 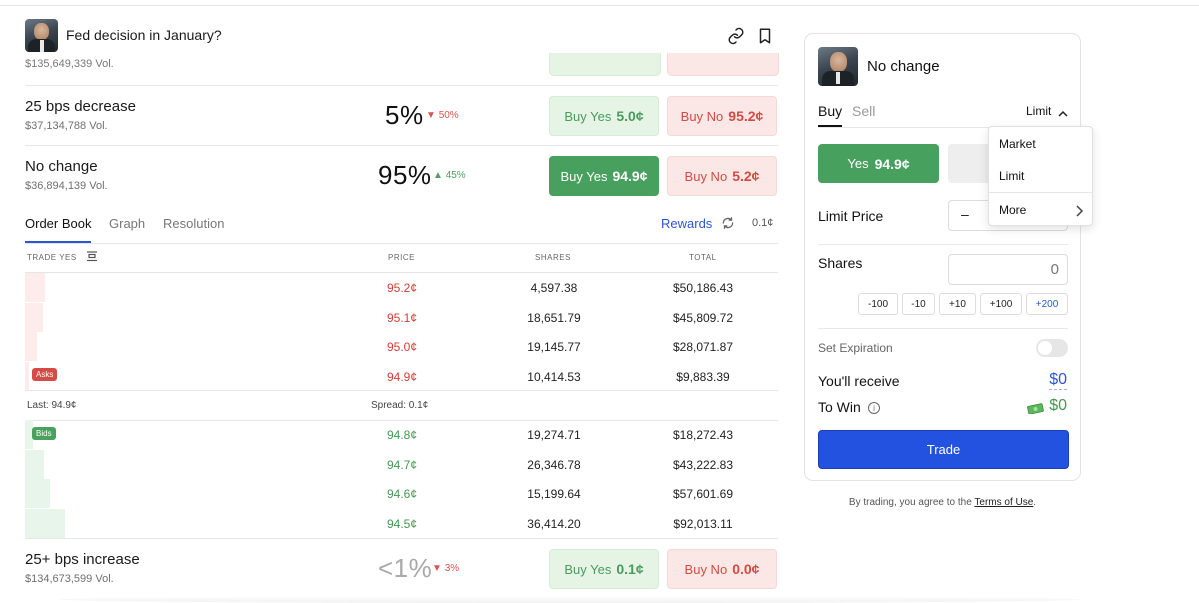 What do you see at coordinates (554, 288) in the screenshot?
I see `order-shares: 4,597.38` at bounding box center [554, 288].